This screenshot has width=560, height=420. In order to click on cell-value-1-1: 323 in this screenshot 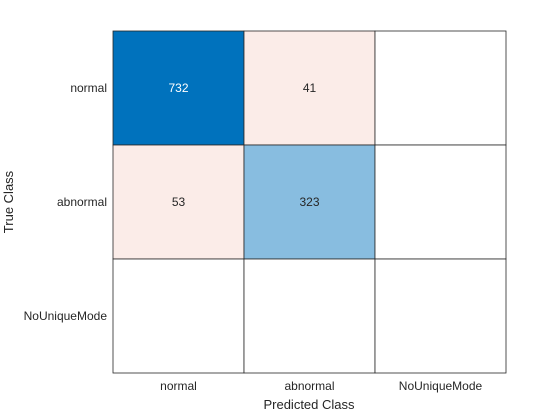, I will do `click(309, 202)`.